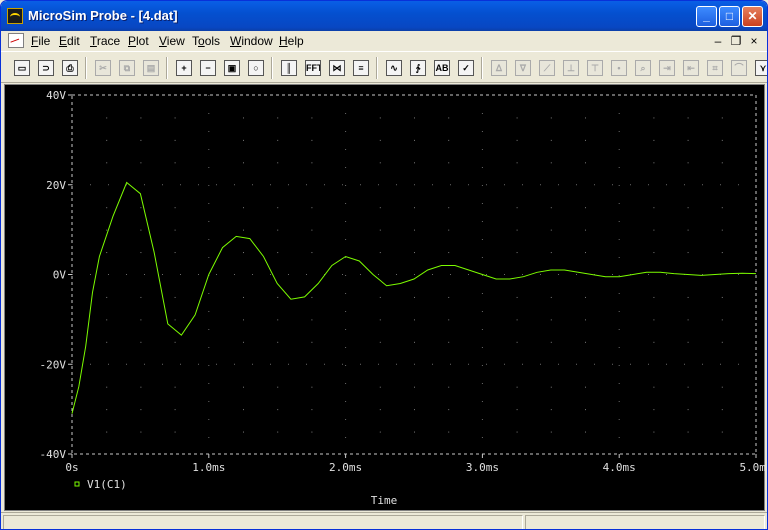 This screenshot has height=530, width=768. Describe the element at coordinates (384, 16) in the screenshot. I see `title-bar: MicroSim Probe - [4.dat] _ □ ✕` at that location.